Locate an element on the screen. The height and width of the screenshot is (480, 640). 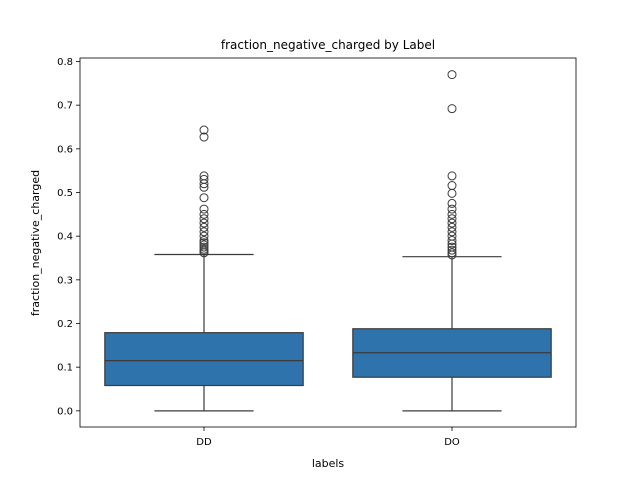
y-tick-label: 0.2 is located at coordinates (65, 324).